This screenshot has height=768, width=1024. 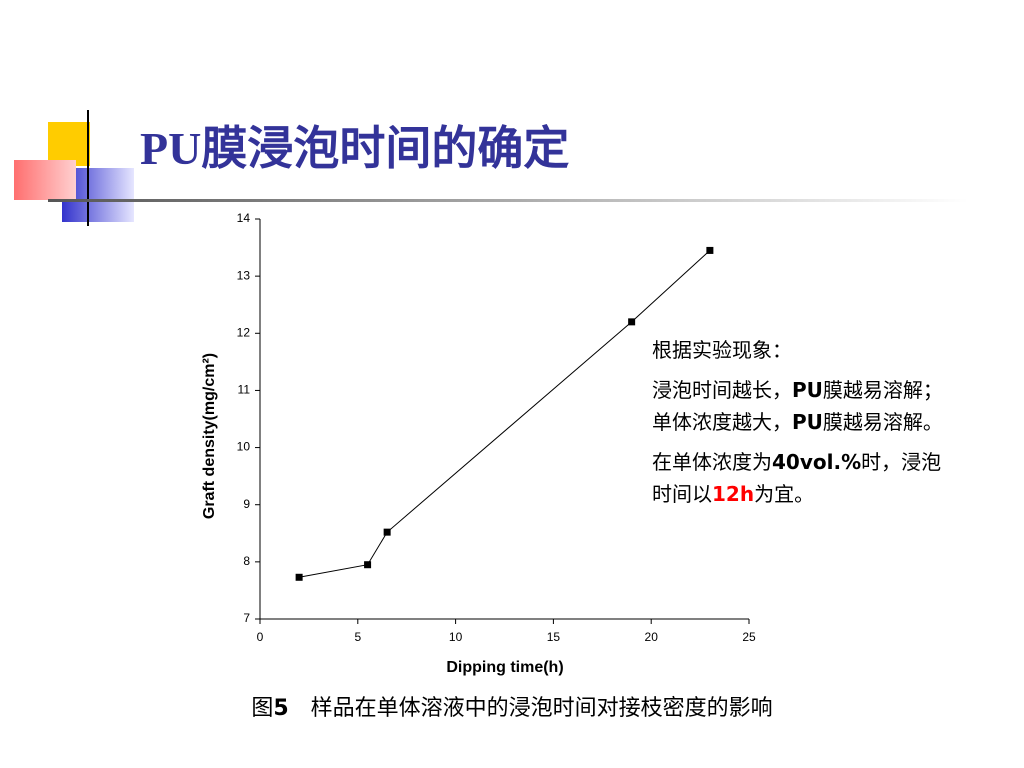 I want to click on text-run: 为宜。, so click(x=784, y=494).